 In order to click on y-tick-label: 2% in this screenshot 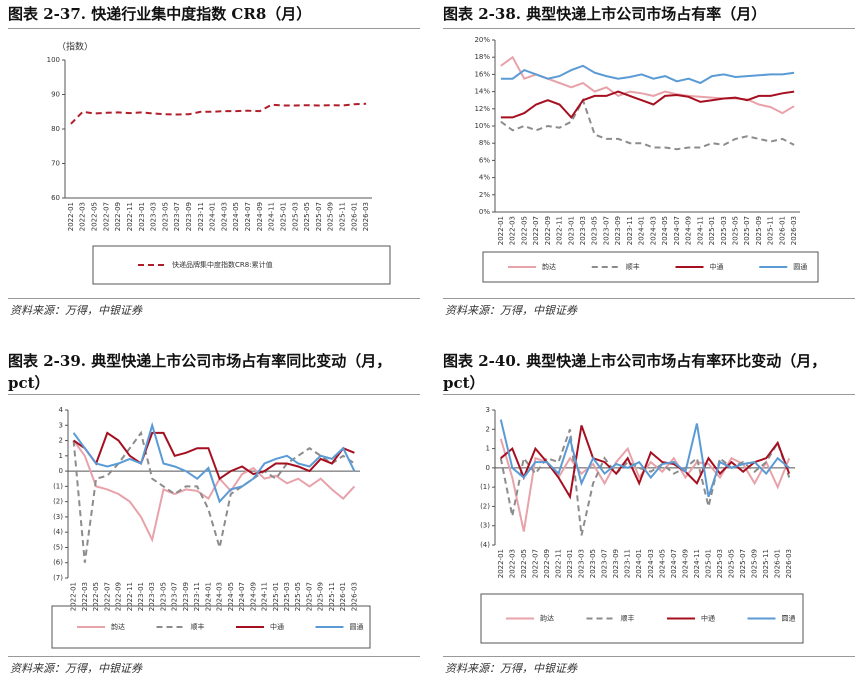, I will do `click(484, 195)`.